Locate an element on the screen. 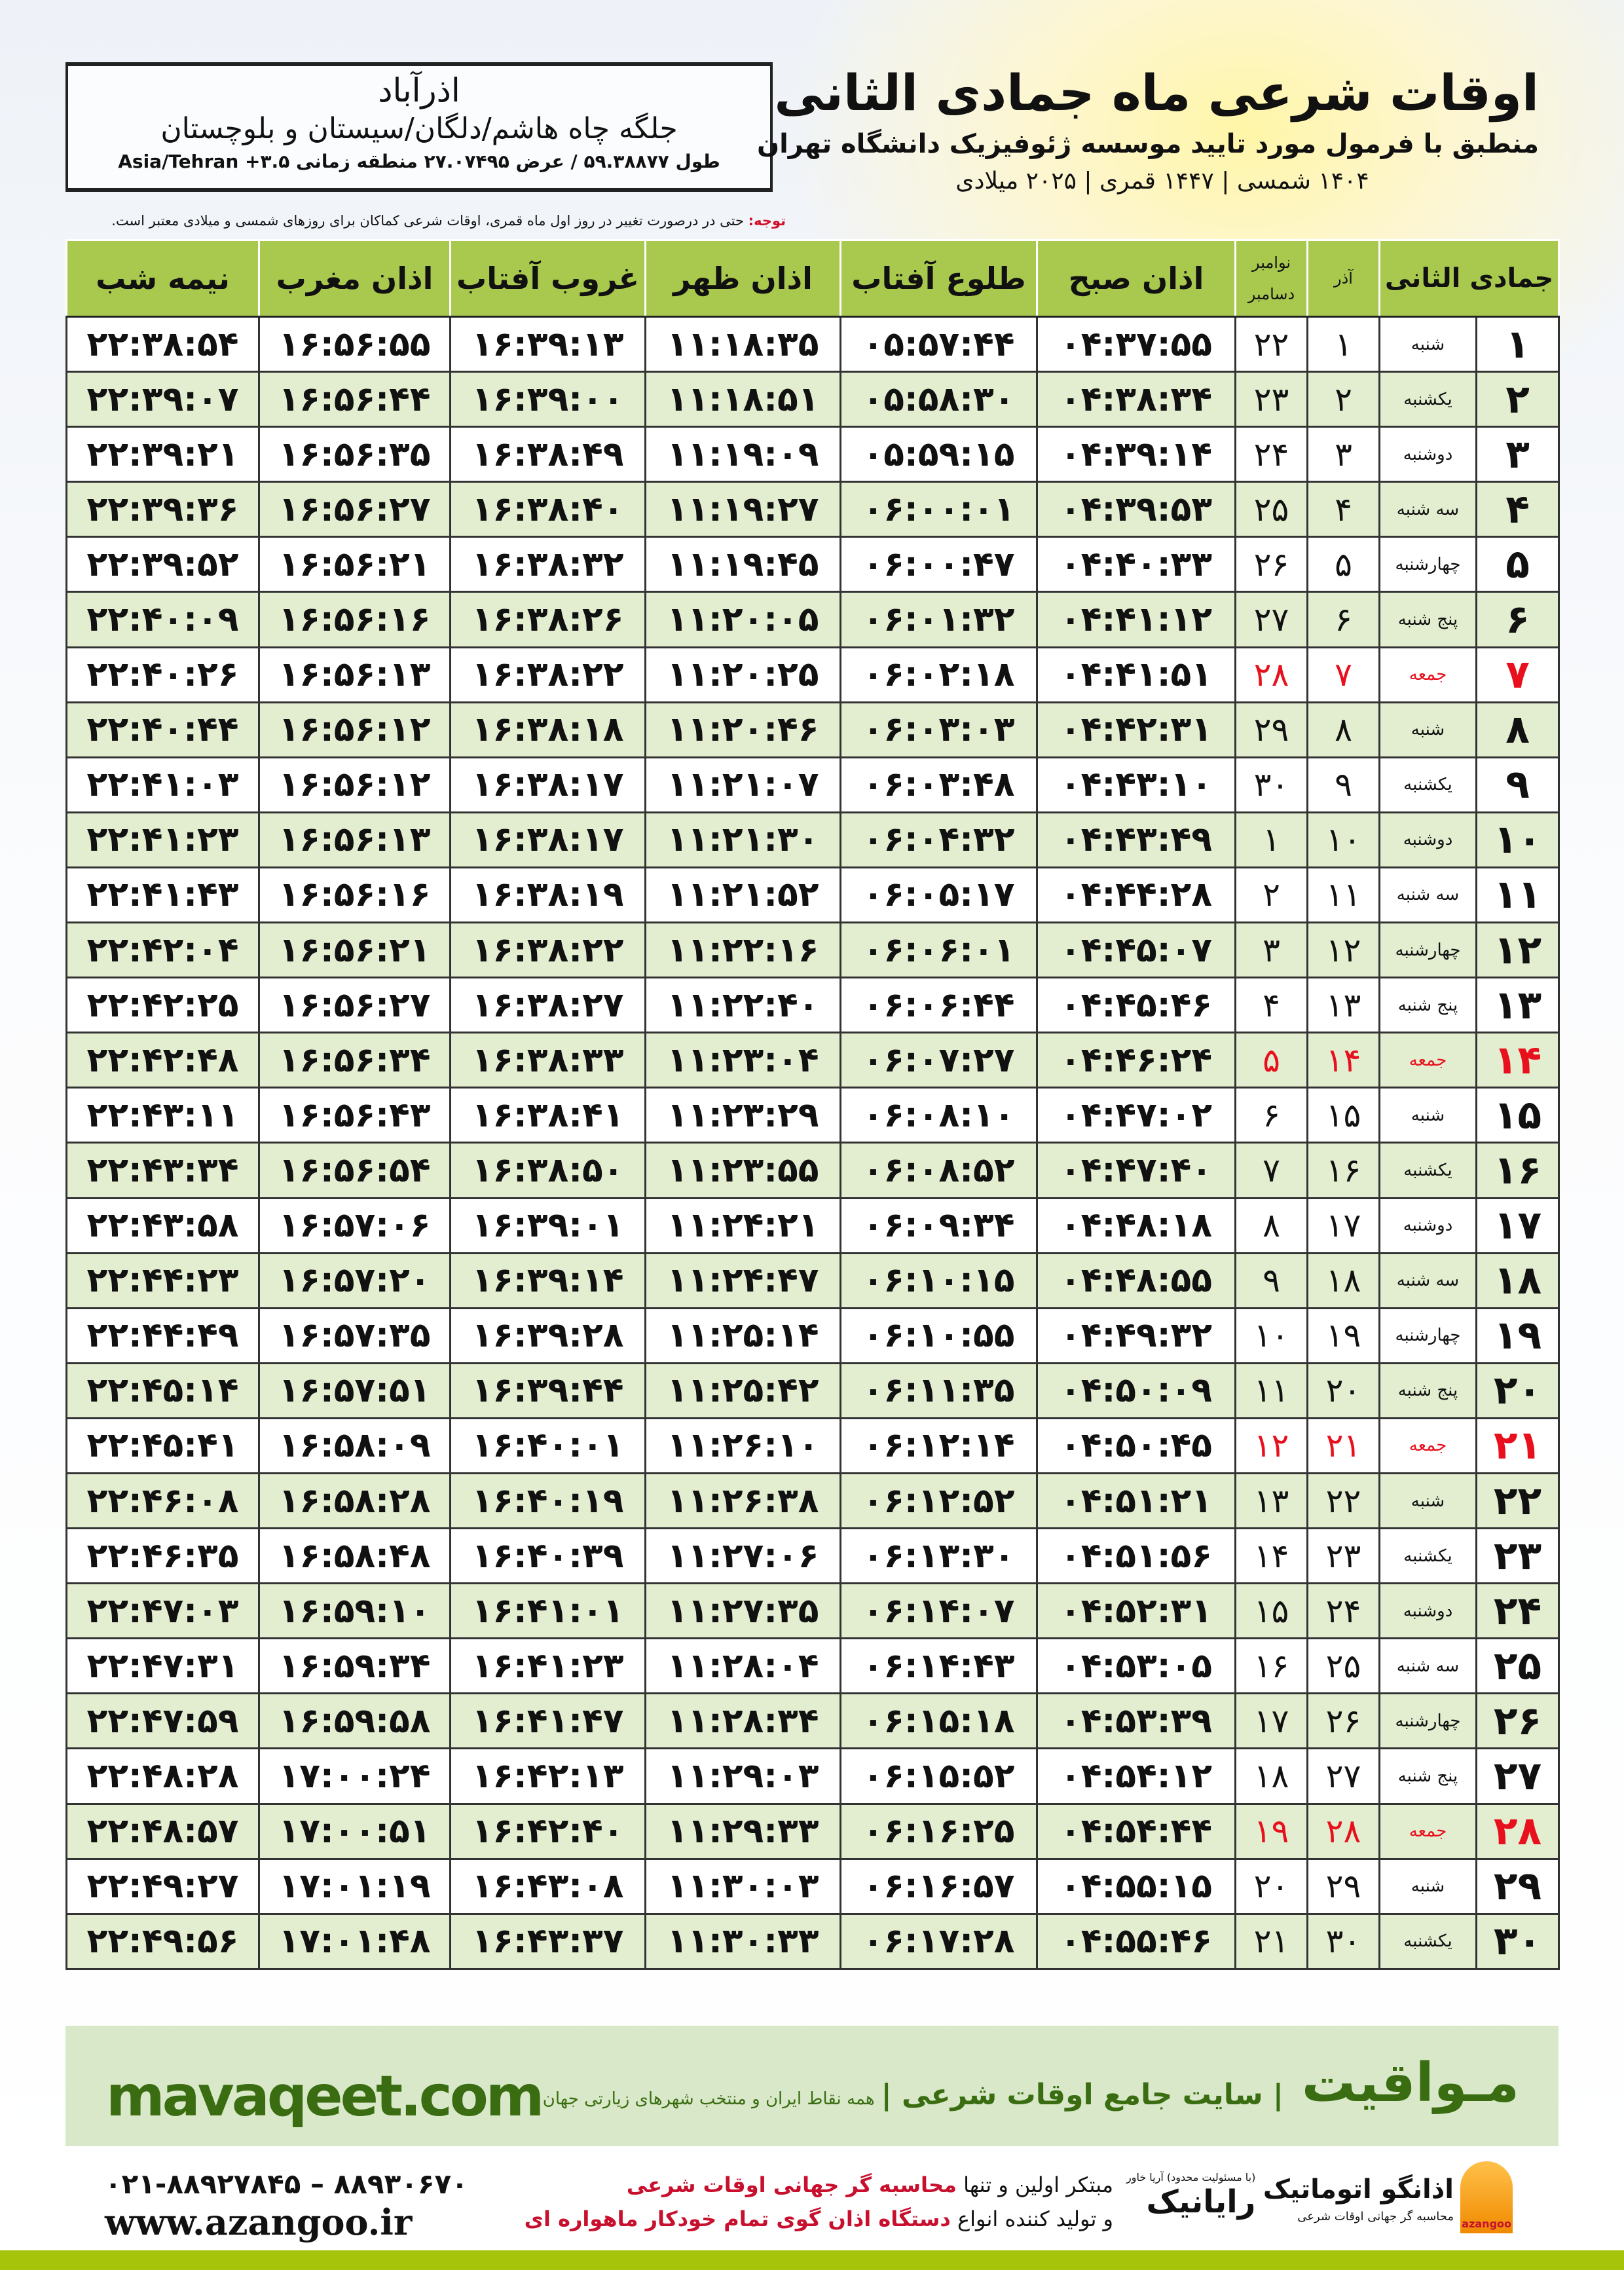  header-greg-top: نوامبر is located at coordinates (1271, 262).